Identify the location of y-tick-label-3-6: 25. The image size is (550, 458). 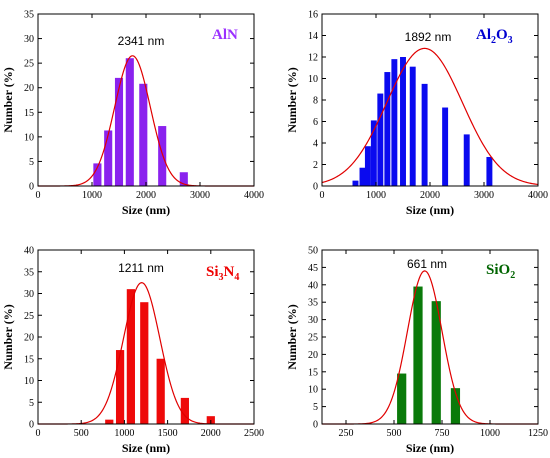
(29, 316).